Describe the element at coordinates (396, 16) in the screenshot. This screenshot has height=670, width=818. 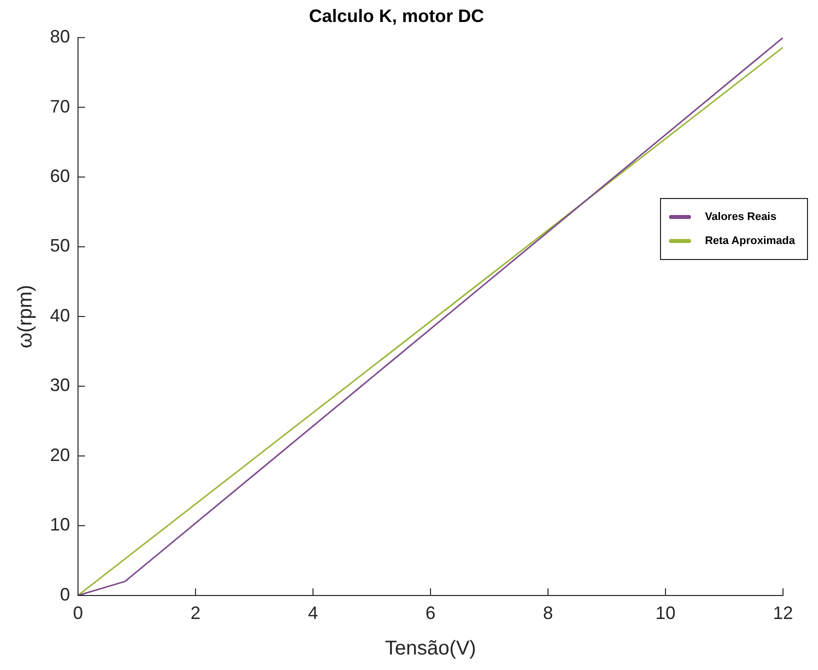
I see `chart-title: Calculo K, motor DC` at that location.